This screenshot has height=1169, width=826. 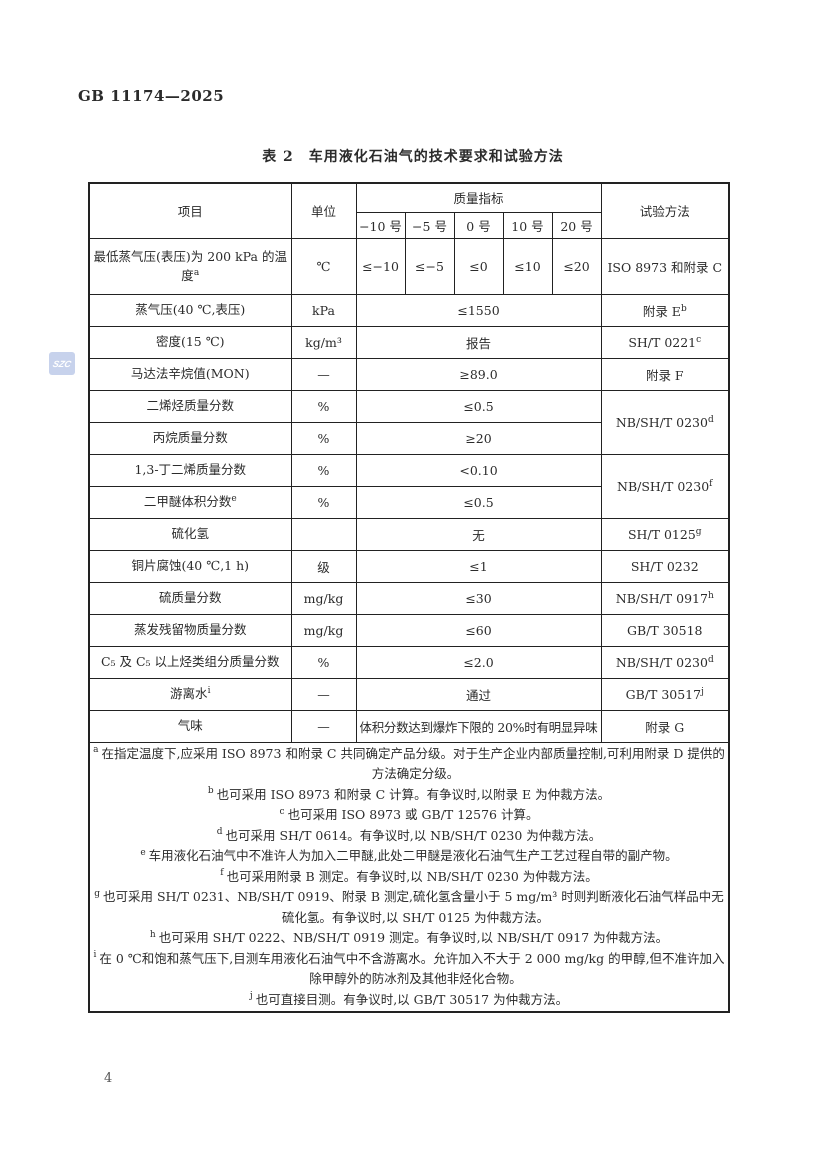 What do you see at coordinates (190, 502) in the screenshot?
I see `item-cell: 二甲醚体积分数e` at bounding box center [190, 502].